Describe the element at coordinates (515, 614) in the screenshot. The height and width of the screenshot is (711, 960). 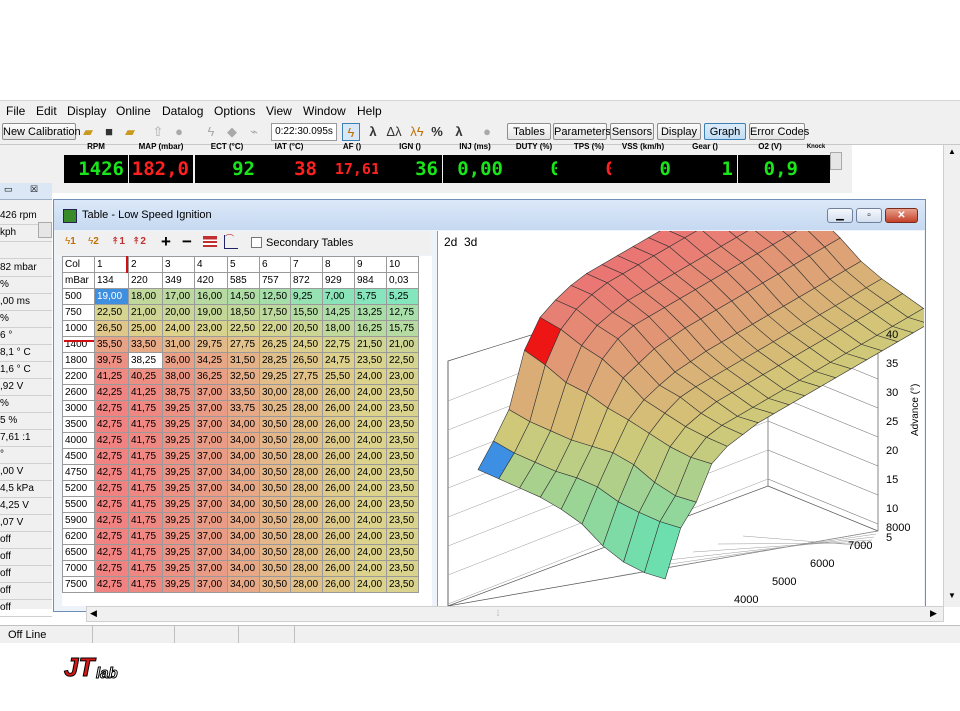
I see `horizontal-scrollbar: ◀ ⦙ ▶` at that location.